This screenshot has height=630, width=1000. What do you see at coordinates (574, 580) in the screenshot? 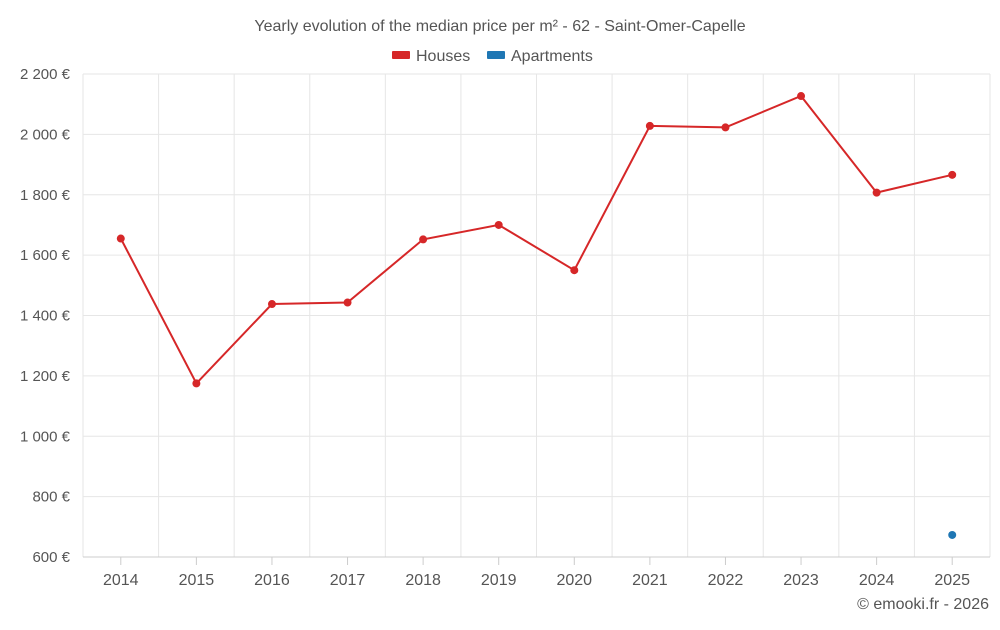
I see `x-tick-label: 2020` at bounding box center [574, 580].